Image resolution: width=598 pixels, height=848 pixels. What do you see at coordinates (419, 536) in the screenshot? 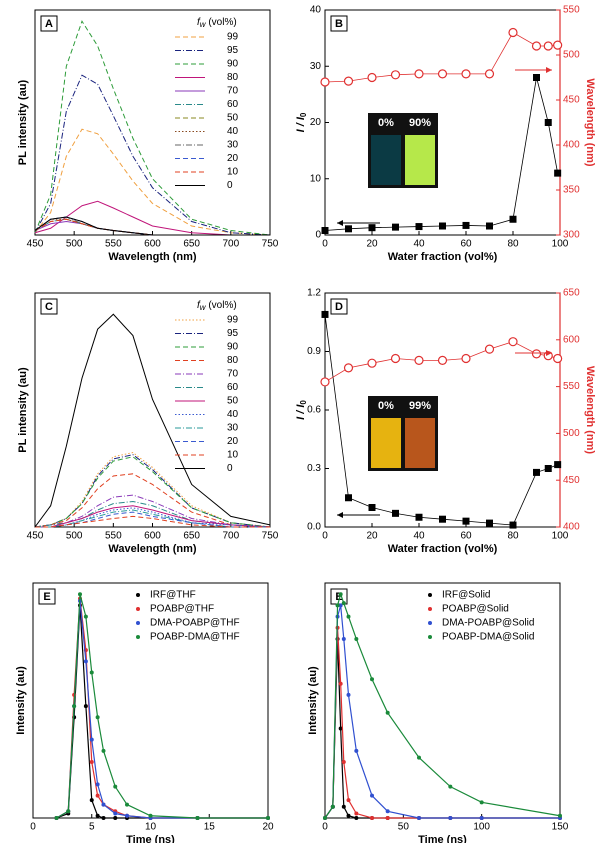
I see `x-tick-label: 40` at bounding box center [419, 536].